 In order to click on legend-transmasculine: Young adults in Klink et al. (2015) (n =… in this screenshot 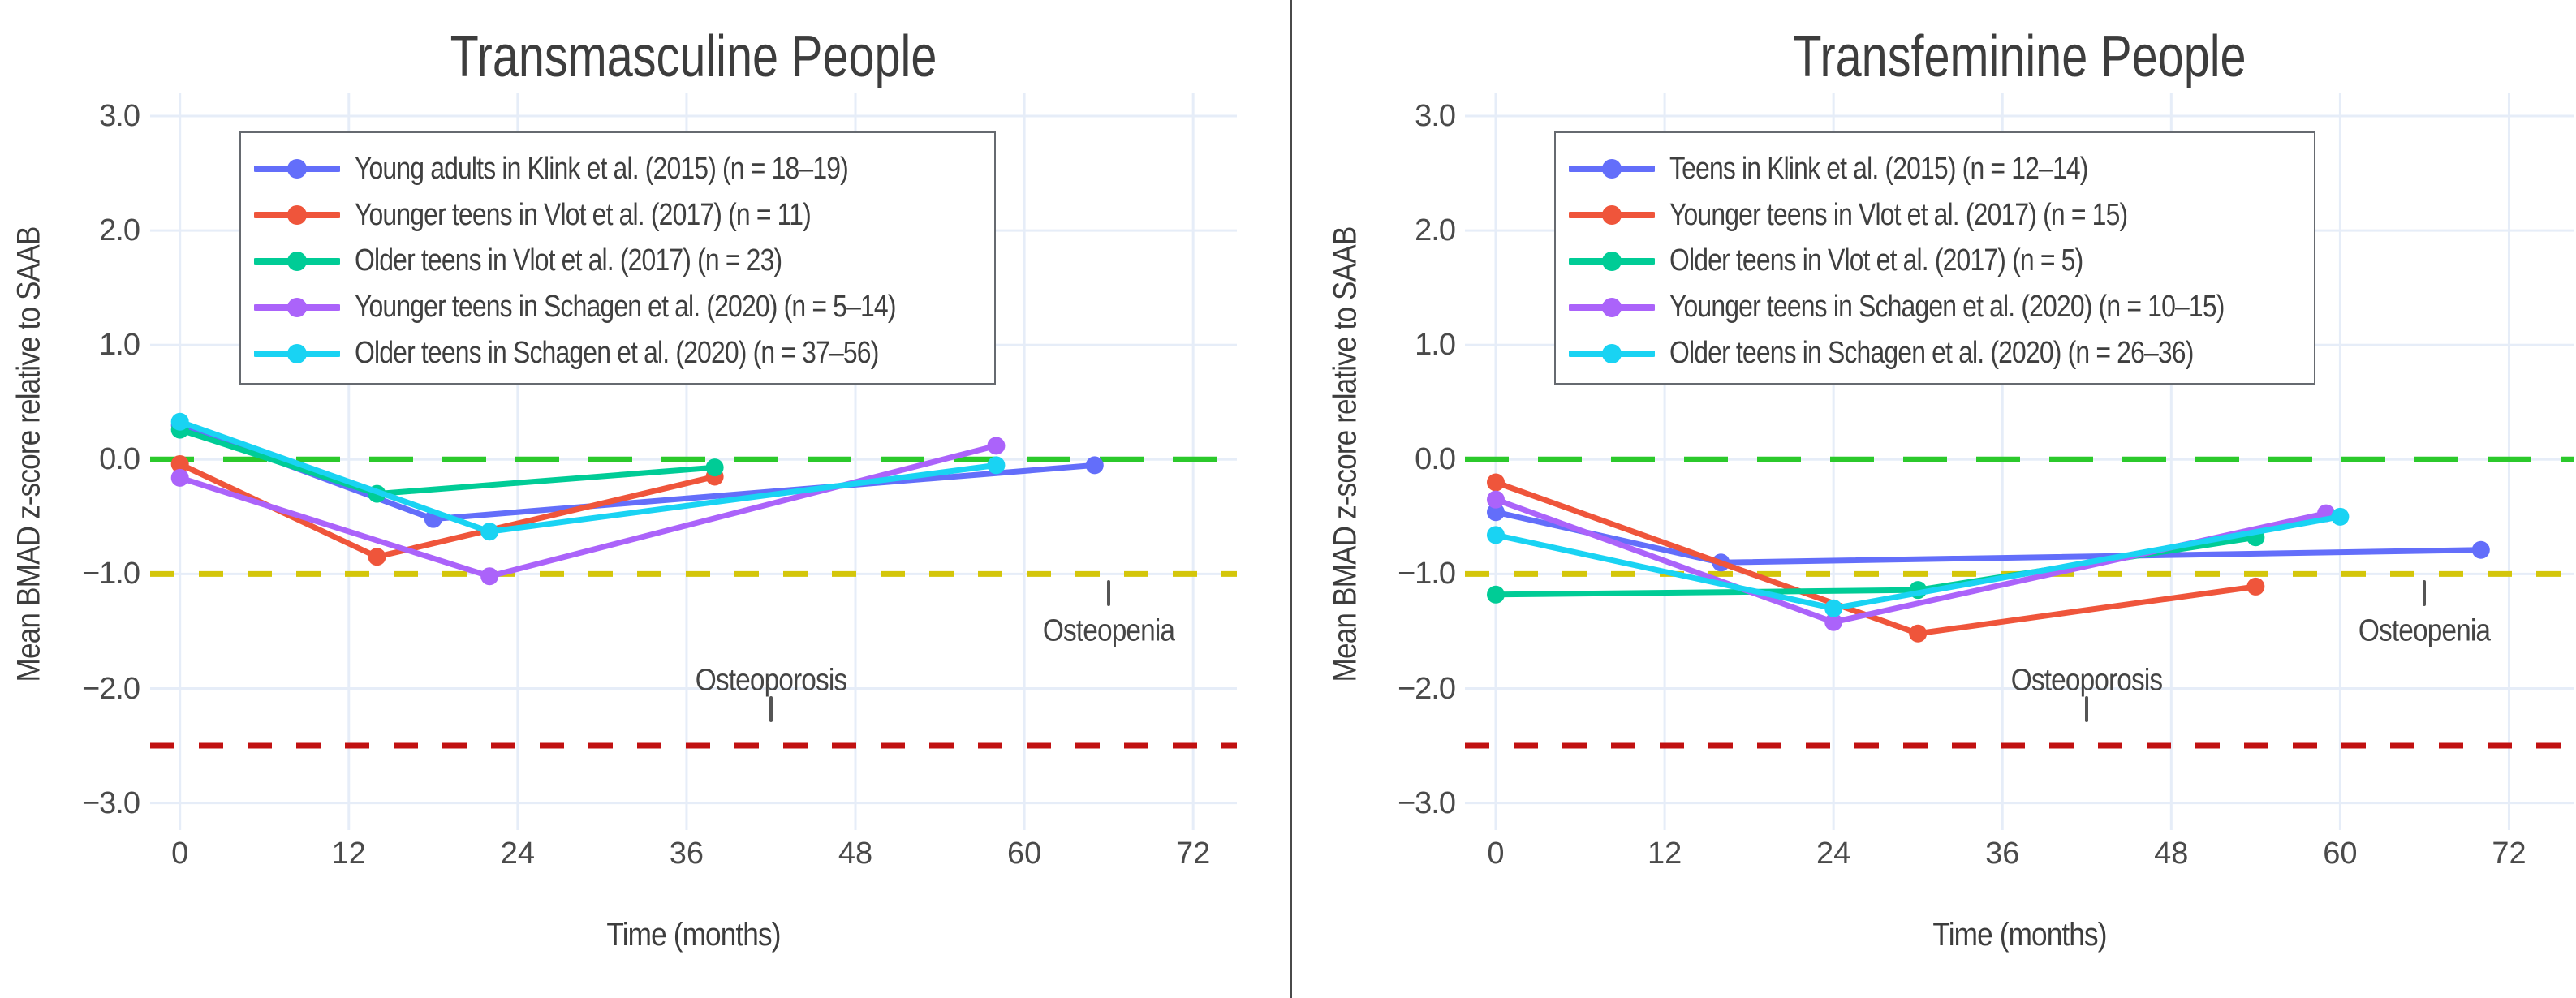, I will do `click(618, 258)`.